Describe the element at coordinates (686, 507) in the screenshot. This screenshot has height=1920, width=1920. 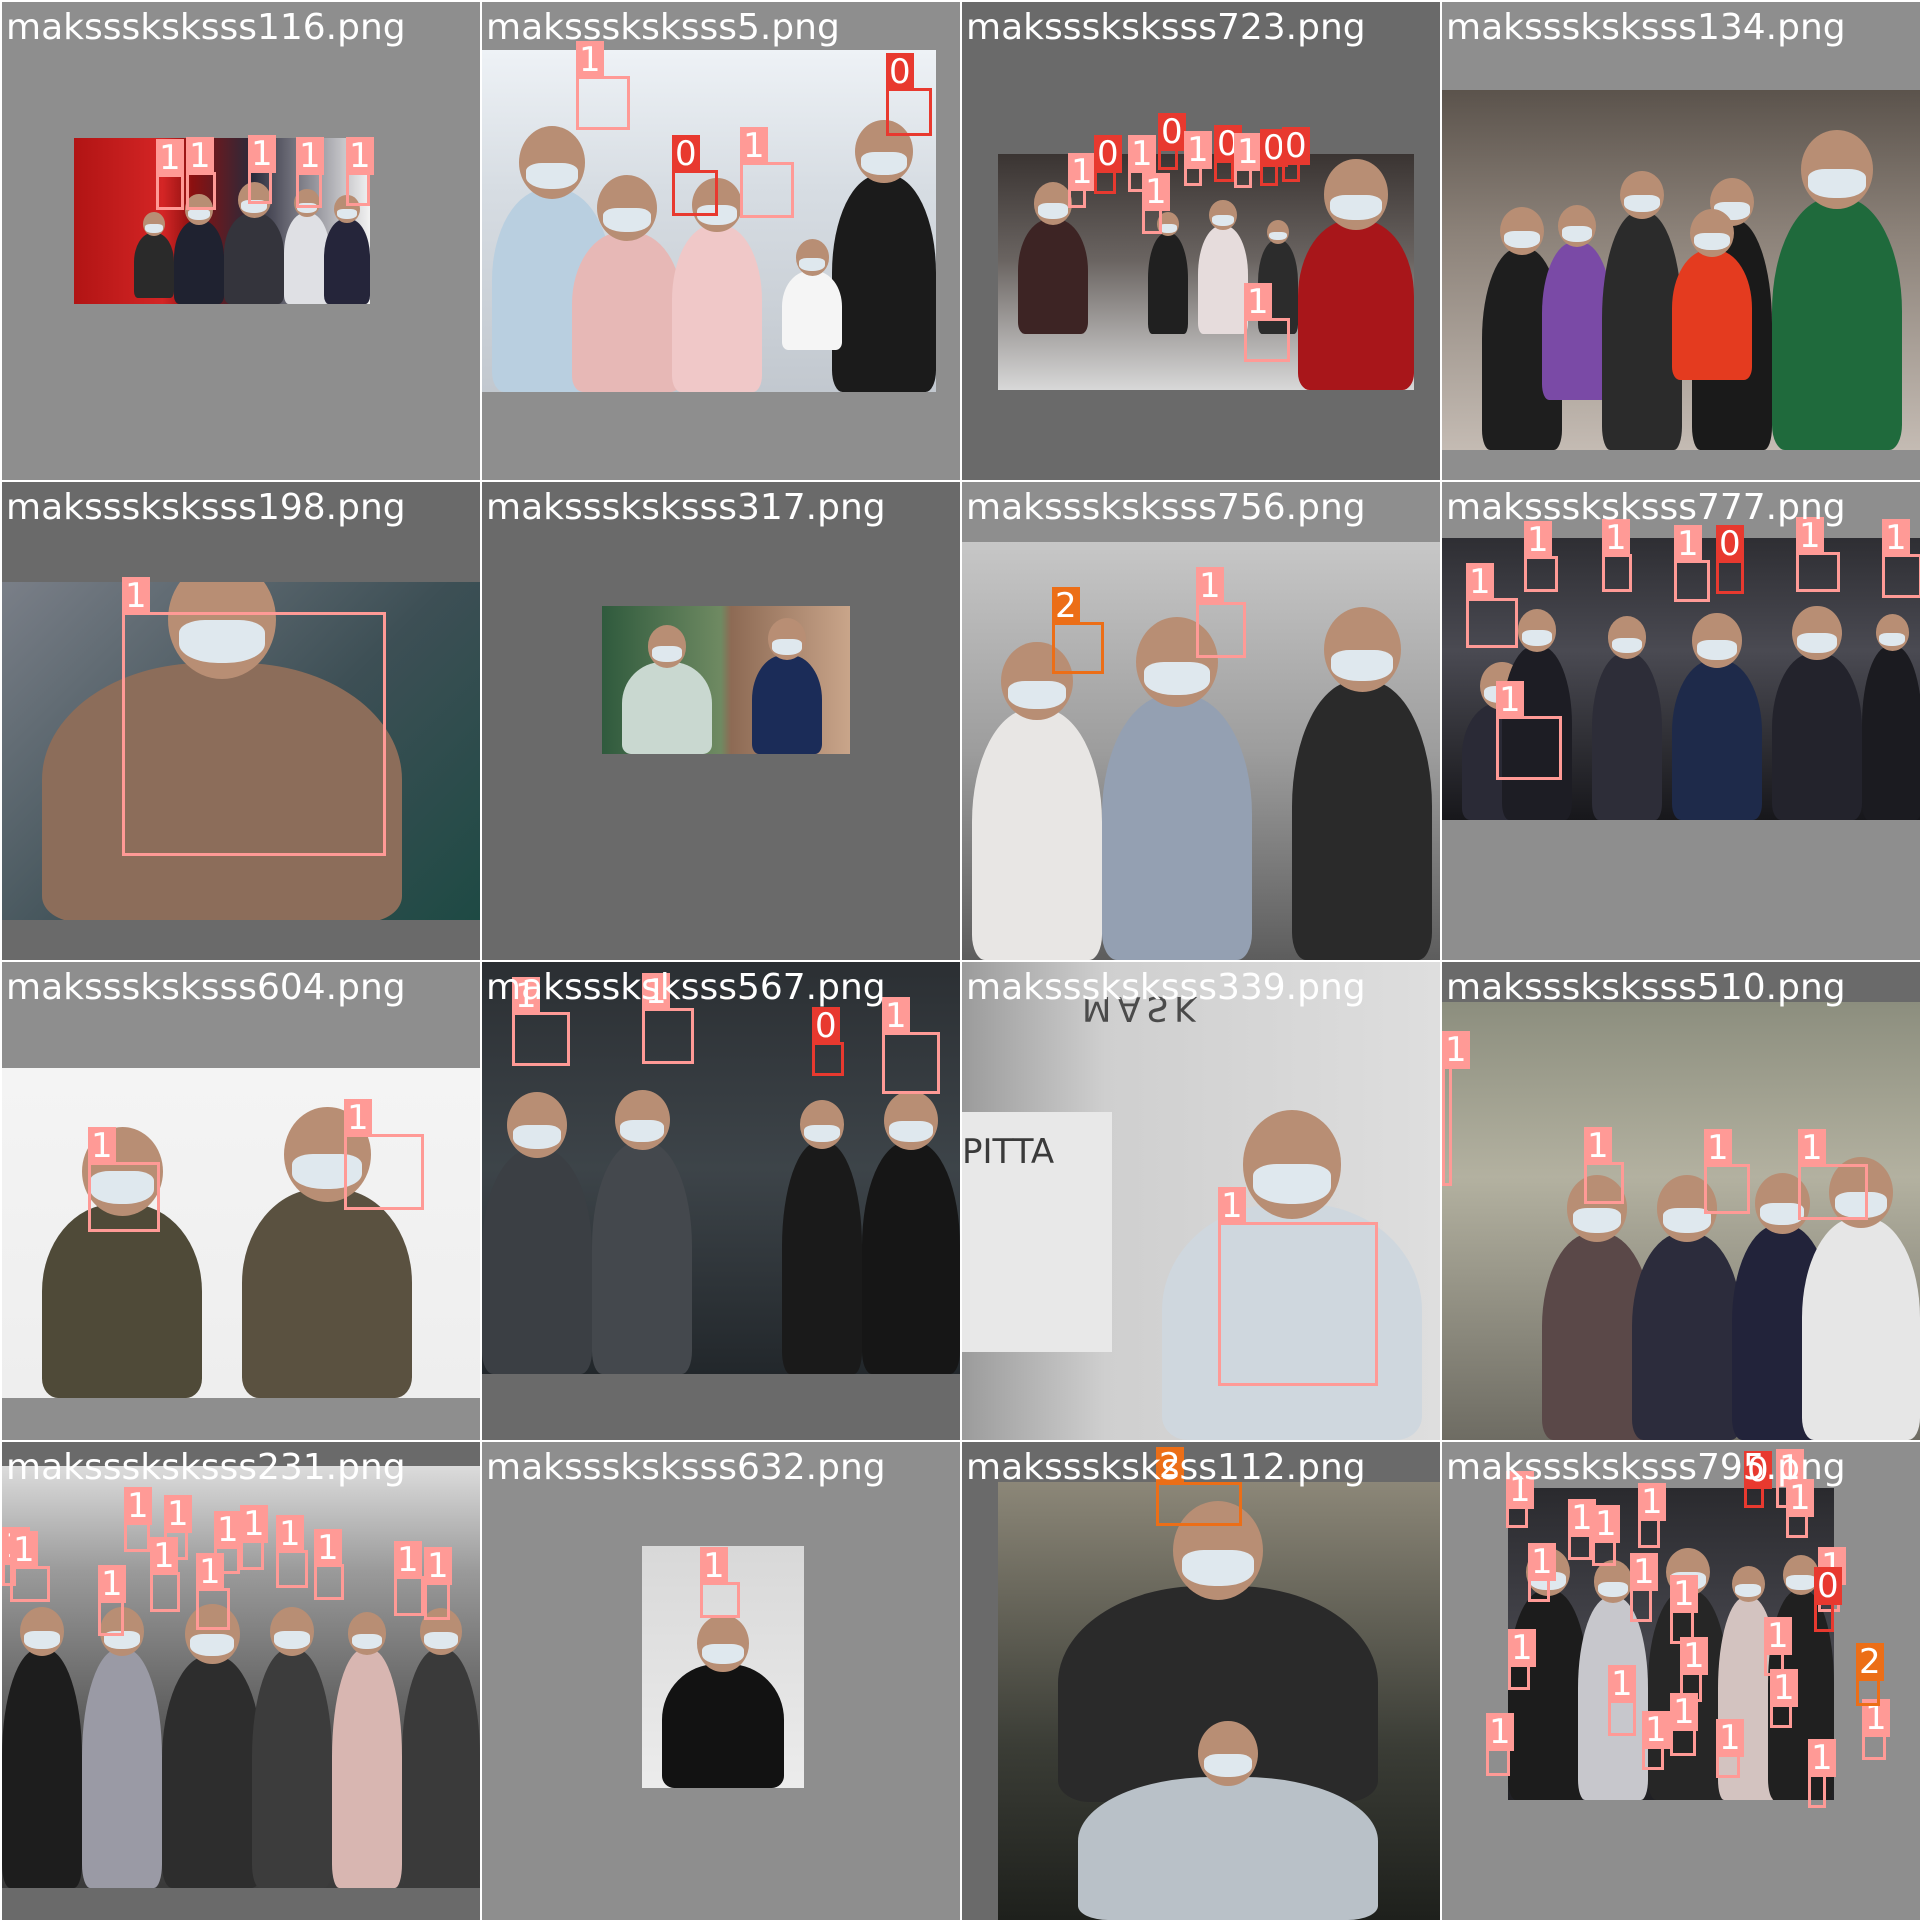
I see `filename-label: maksssksksss317.png` at that location.